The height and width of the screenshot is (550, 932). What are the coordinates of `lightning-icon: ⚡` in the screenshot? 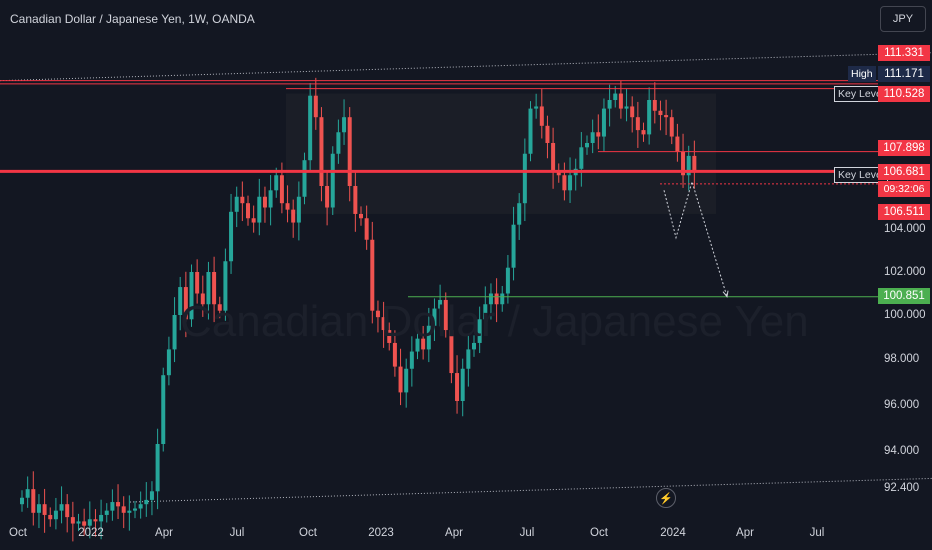 It's located at (666, 498).